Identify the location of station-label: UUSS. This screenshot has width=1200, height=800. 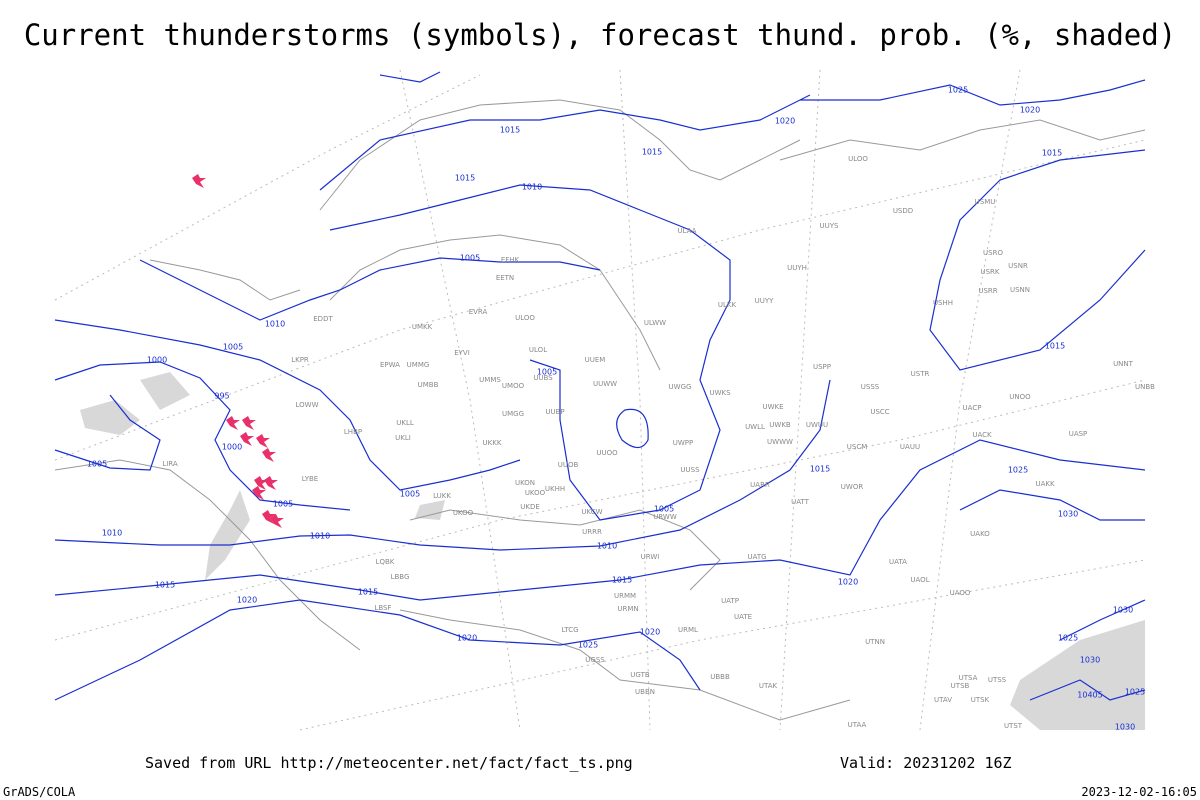
(690, 470).